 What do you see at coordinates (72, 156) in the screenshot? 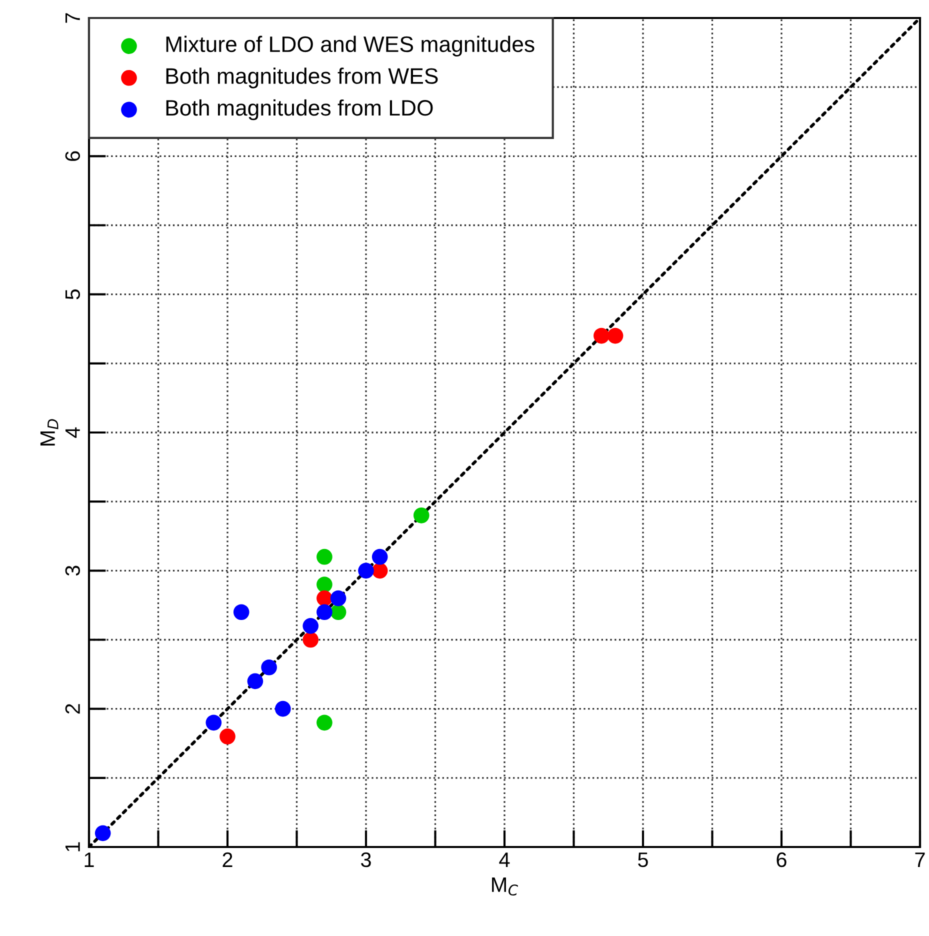
I see `y-tick-label: 6` at bounding box center [72, 156].